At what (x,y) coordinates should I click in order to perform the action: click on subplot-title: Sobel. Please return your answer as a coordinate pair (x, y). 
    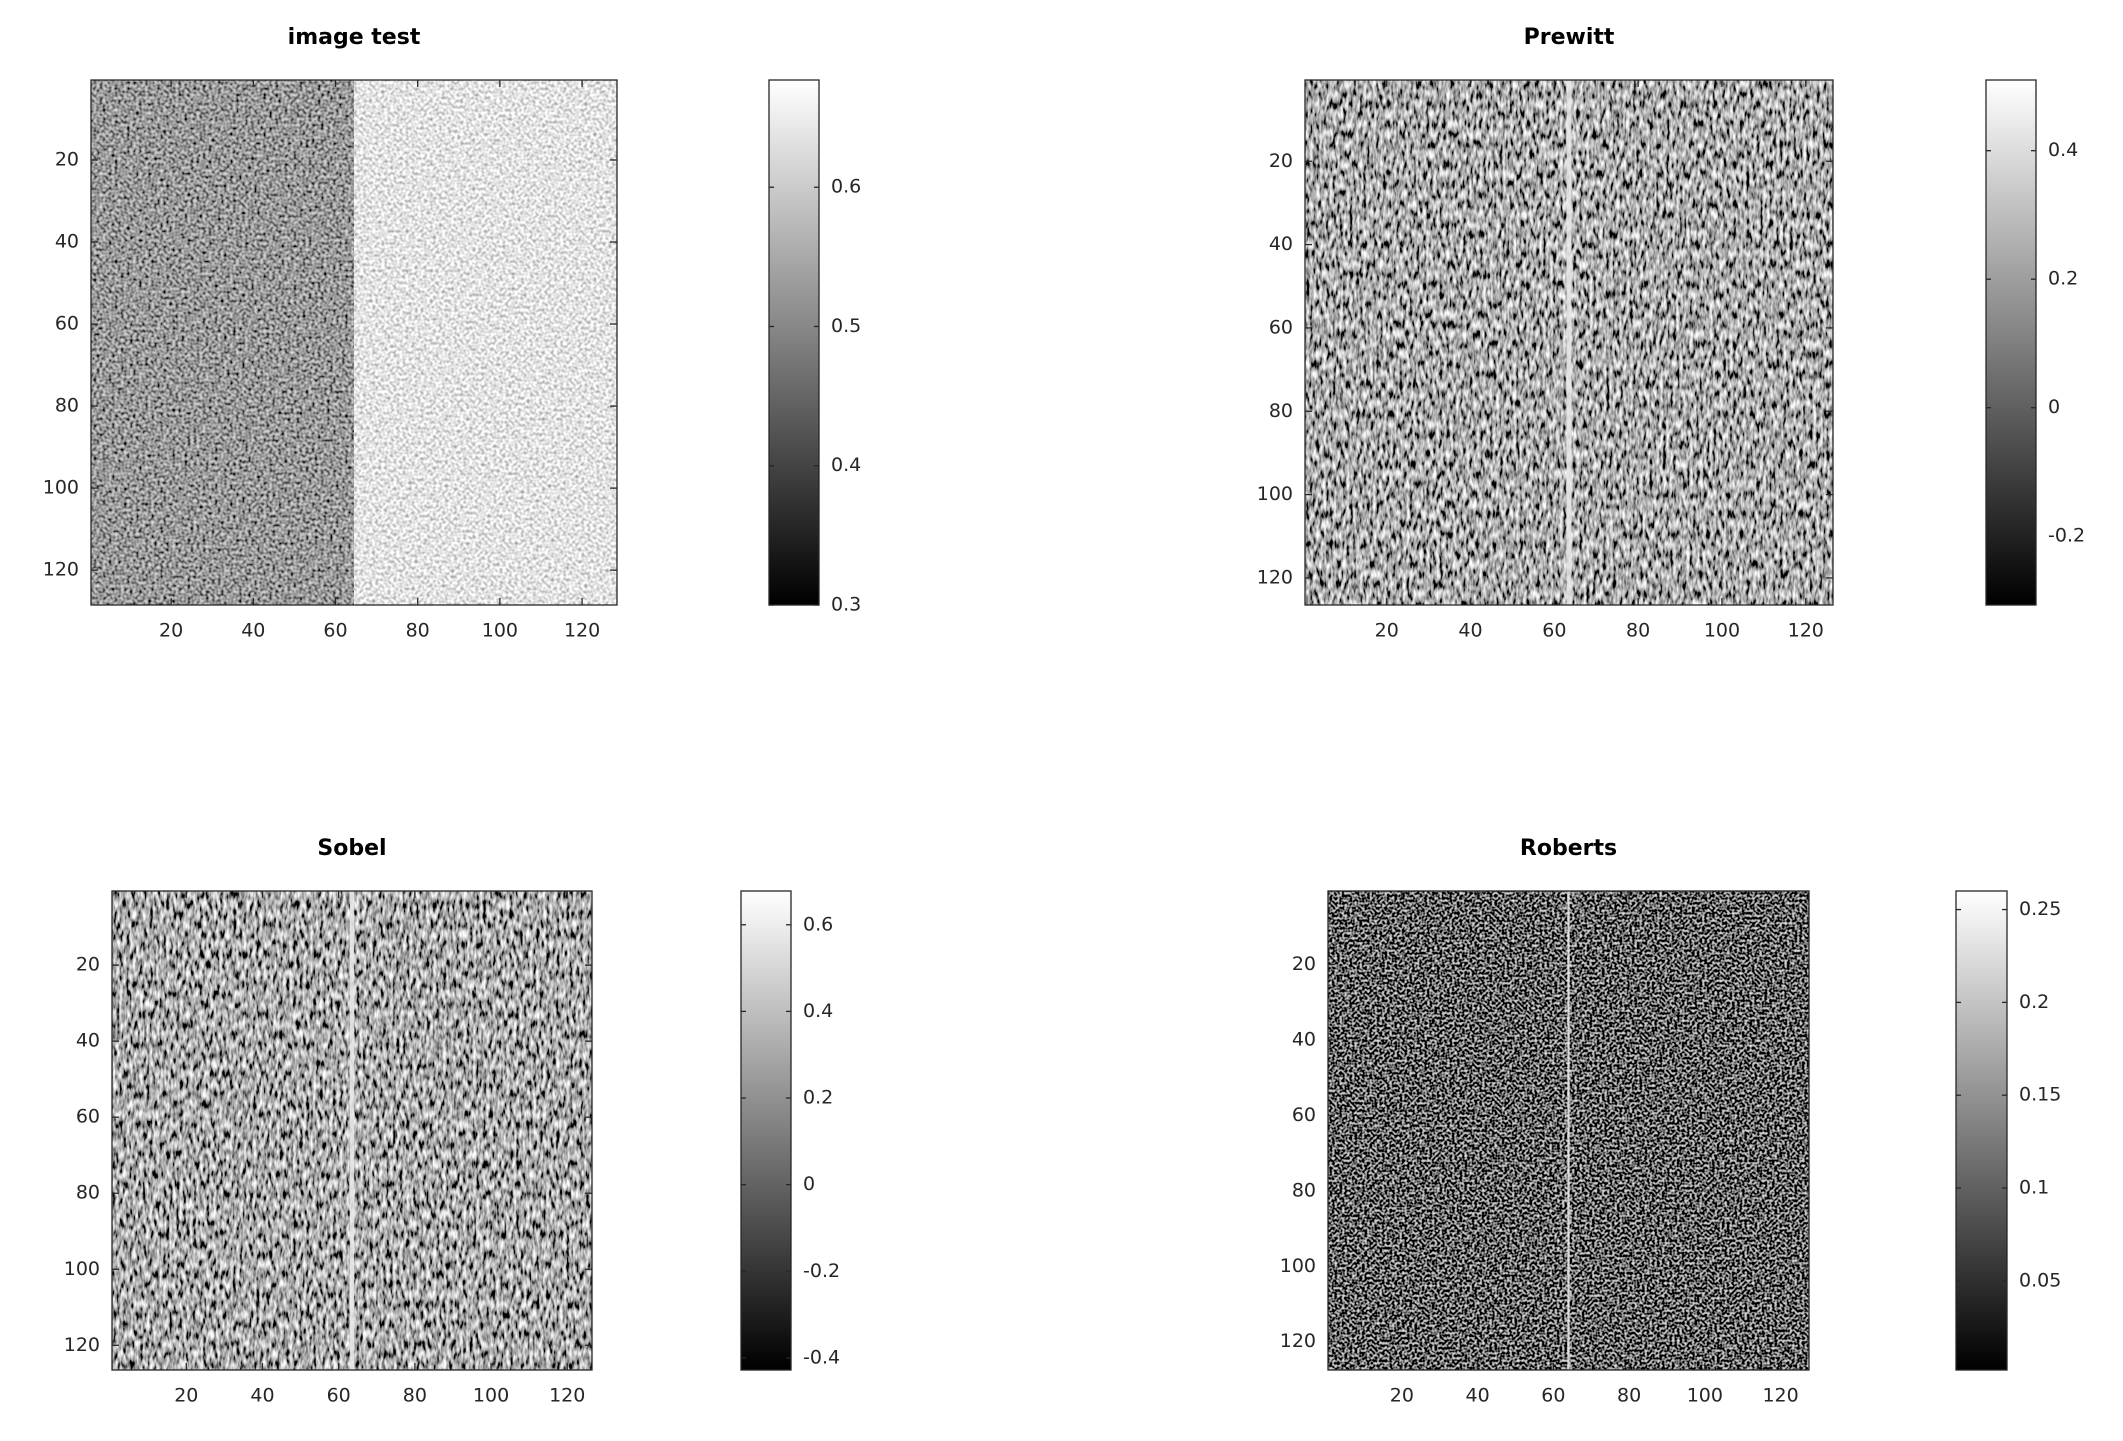
    Looking at the image, I should click on (351, 848).